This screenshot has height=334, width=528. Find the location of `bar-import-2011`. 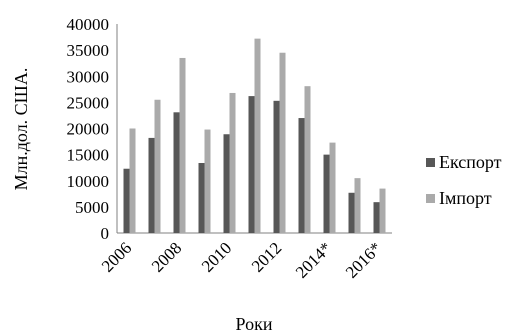

bar-import-2011 is located at coordinates (257, 135).